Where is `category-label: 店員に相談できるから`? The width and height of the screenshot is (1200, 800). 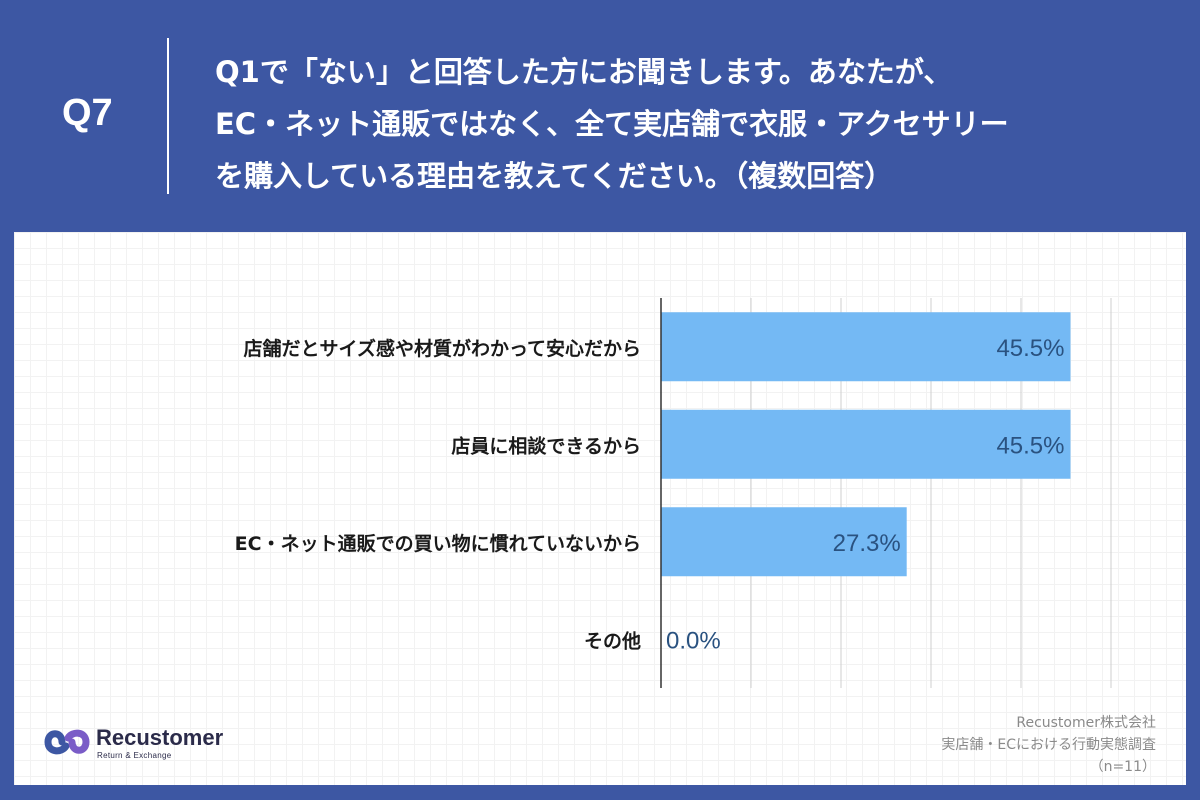
category-label: 店員に相談できるから is located at coordinates (546, 445).